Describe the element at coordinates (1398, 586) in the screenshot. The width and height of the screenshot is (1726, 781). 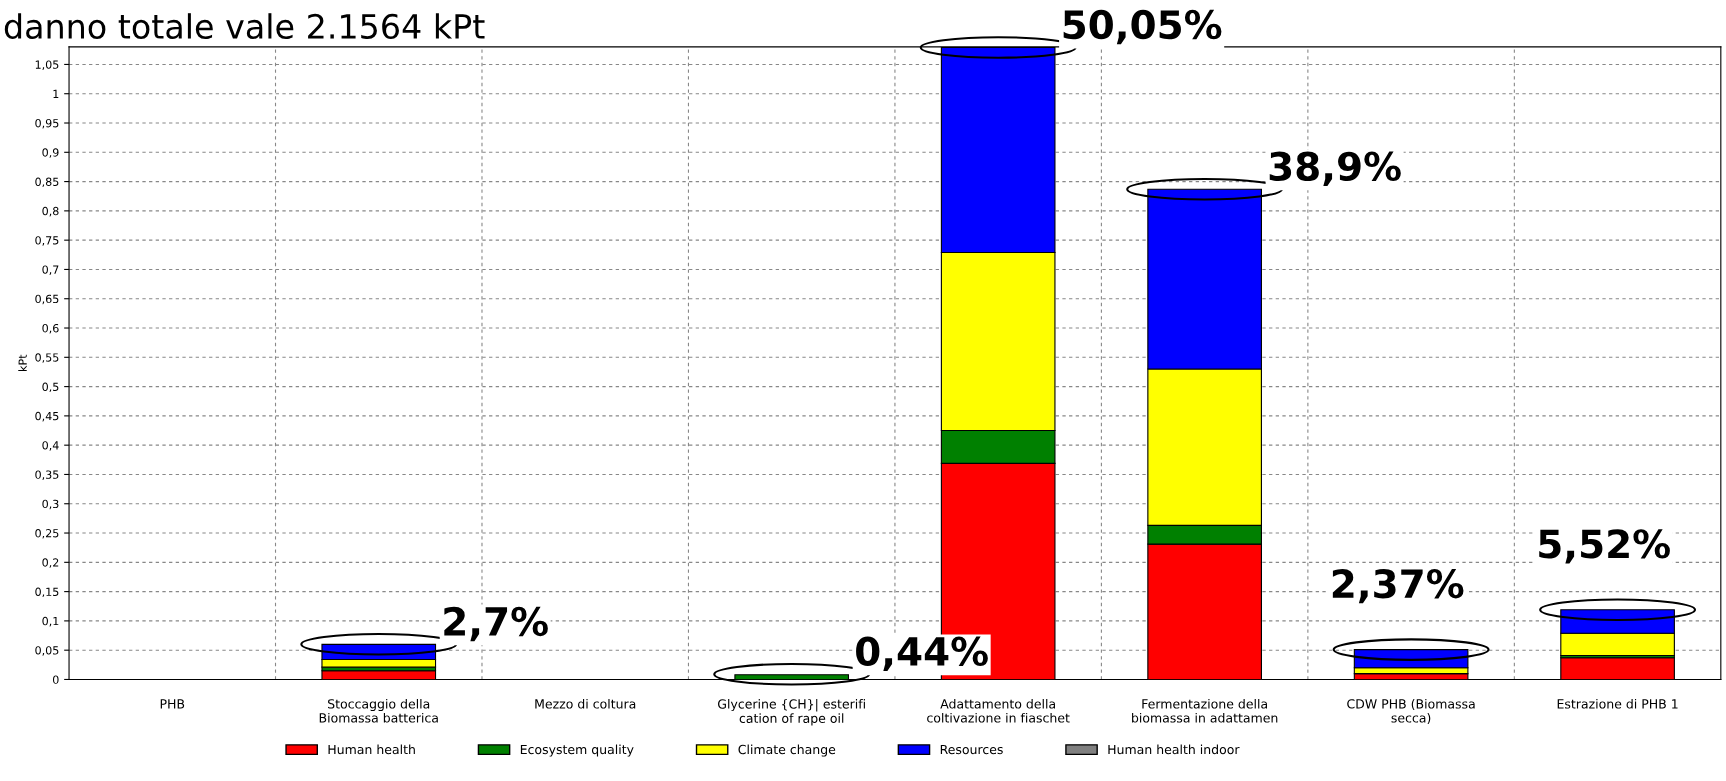
I see `annotation: 2,37%` at that location.